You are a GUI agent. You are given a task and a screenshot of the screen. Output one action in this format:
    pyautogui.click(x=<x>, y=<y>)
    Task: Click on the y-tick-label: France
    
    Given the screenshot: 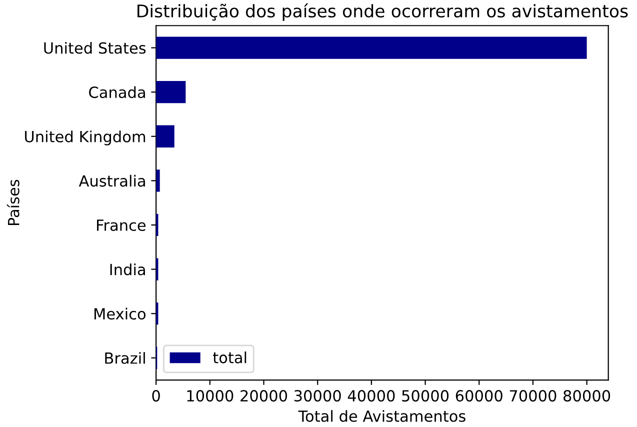 What is the action you would take?
    pyautogui.click(x=121, y=225)
    